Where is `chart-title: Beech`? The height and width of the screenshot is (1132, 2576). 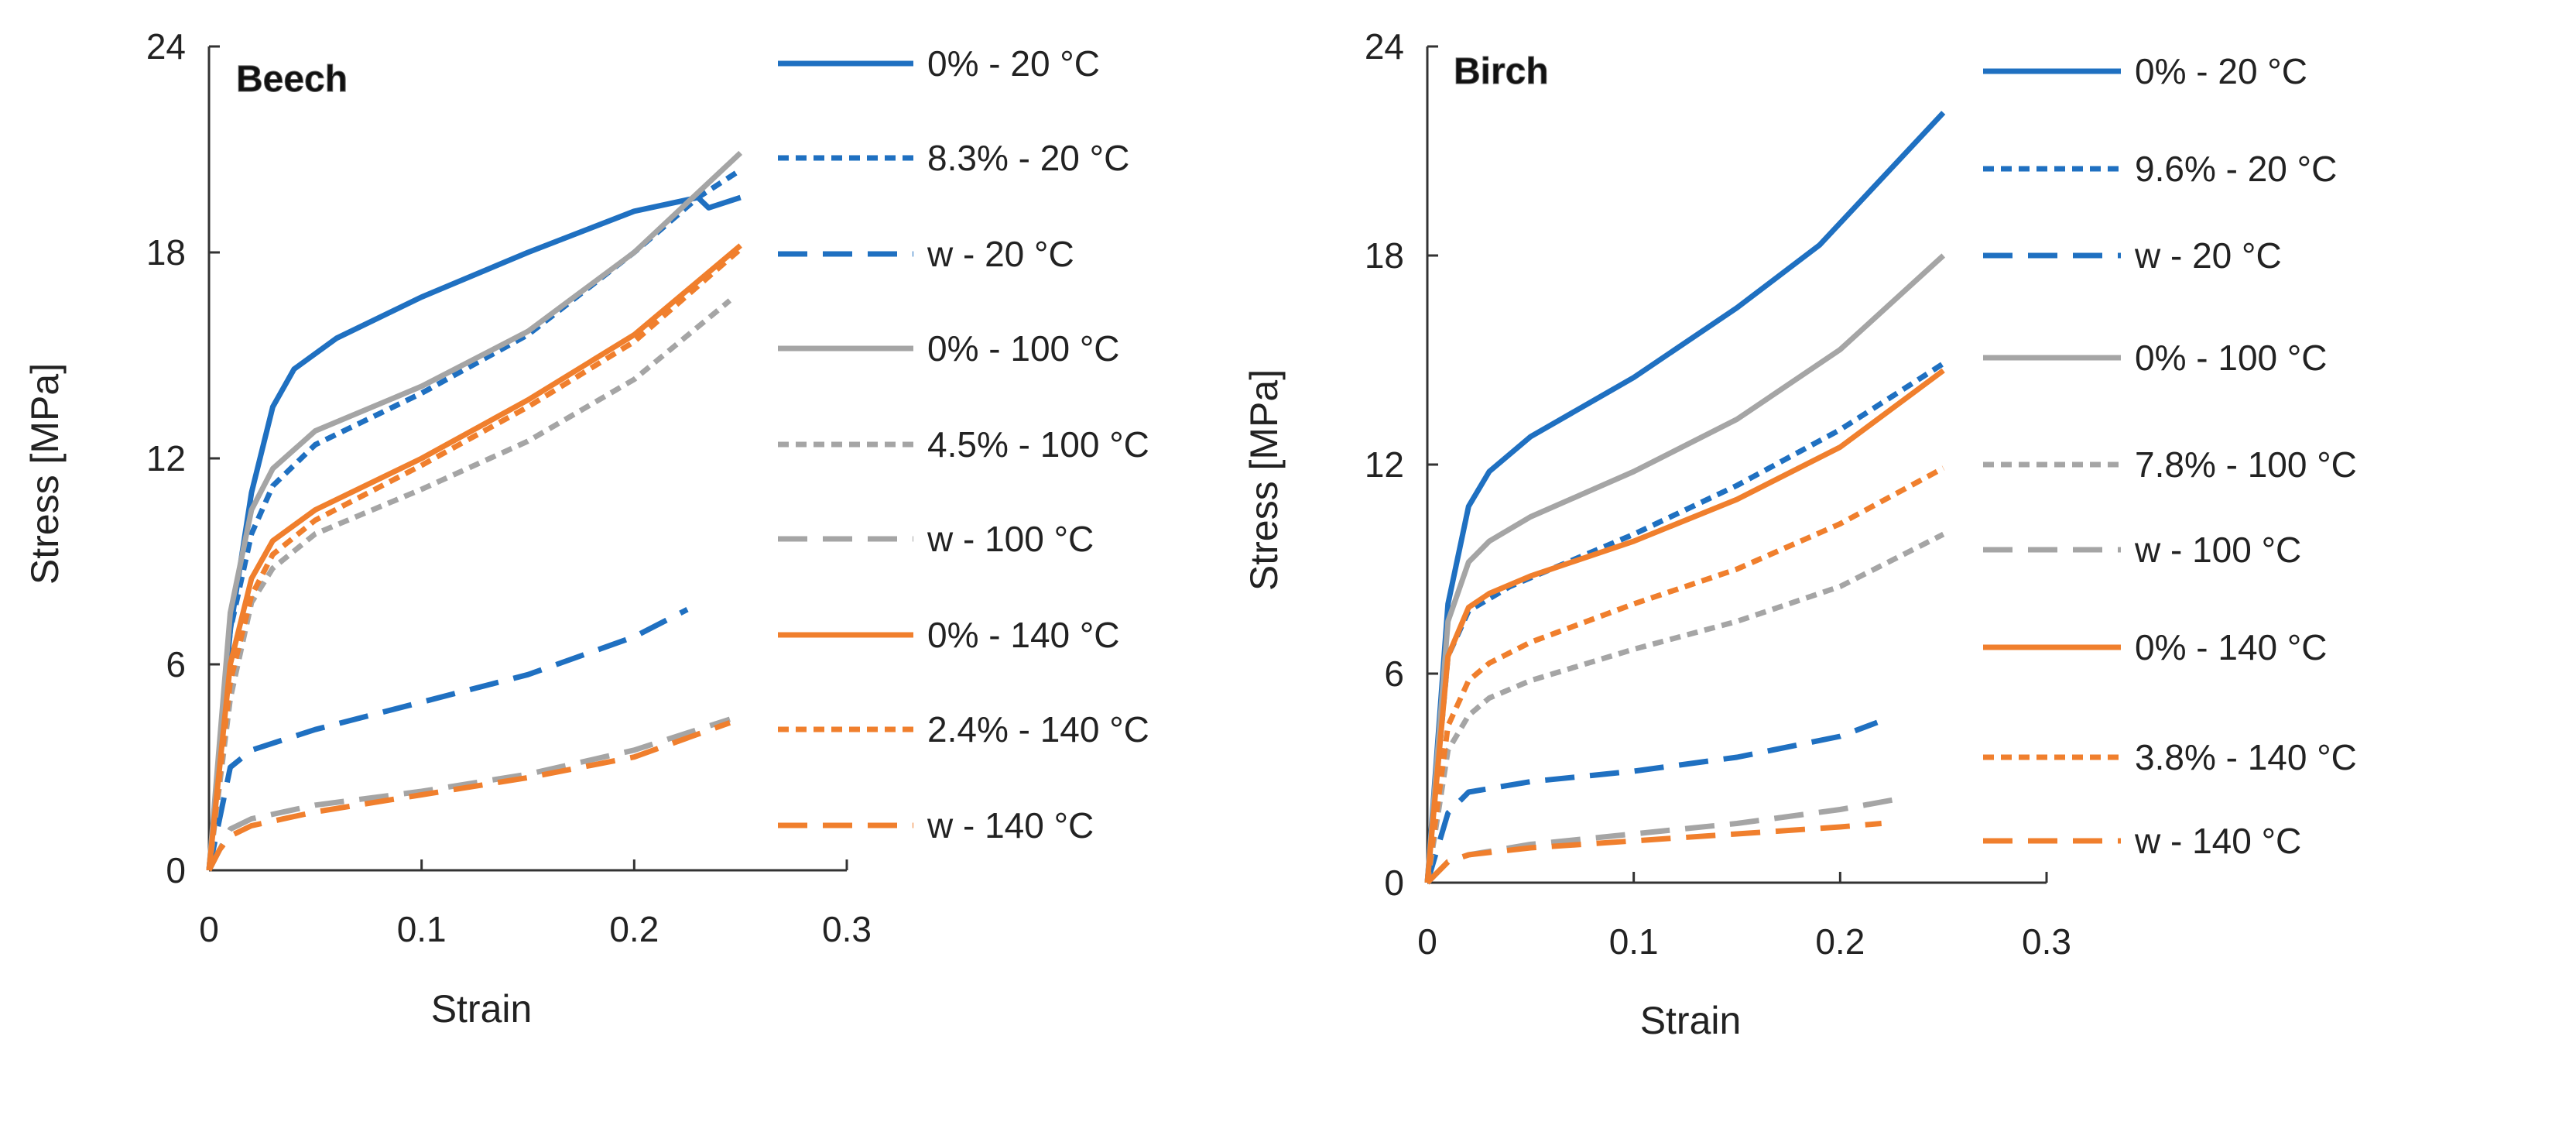 chart-title: Beech is located at coordinates (292, 79).